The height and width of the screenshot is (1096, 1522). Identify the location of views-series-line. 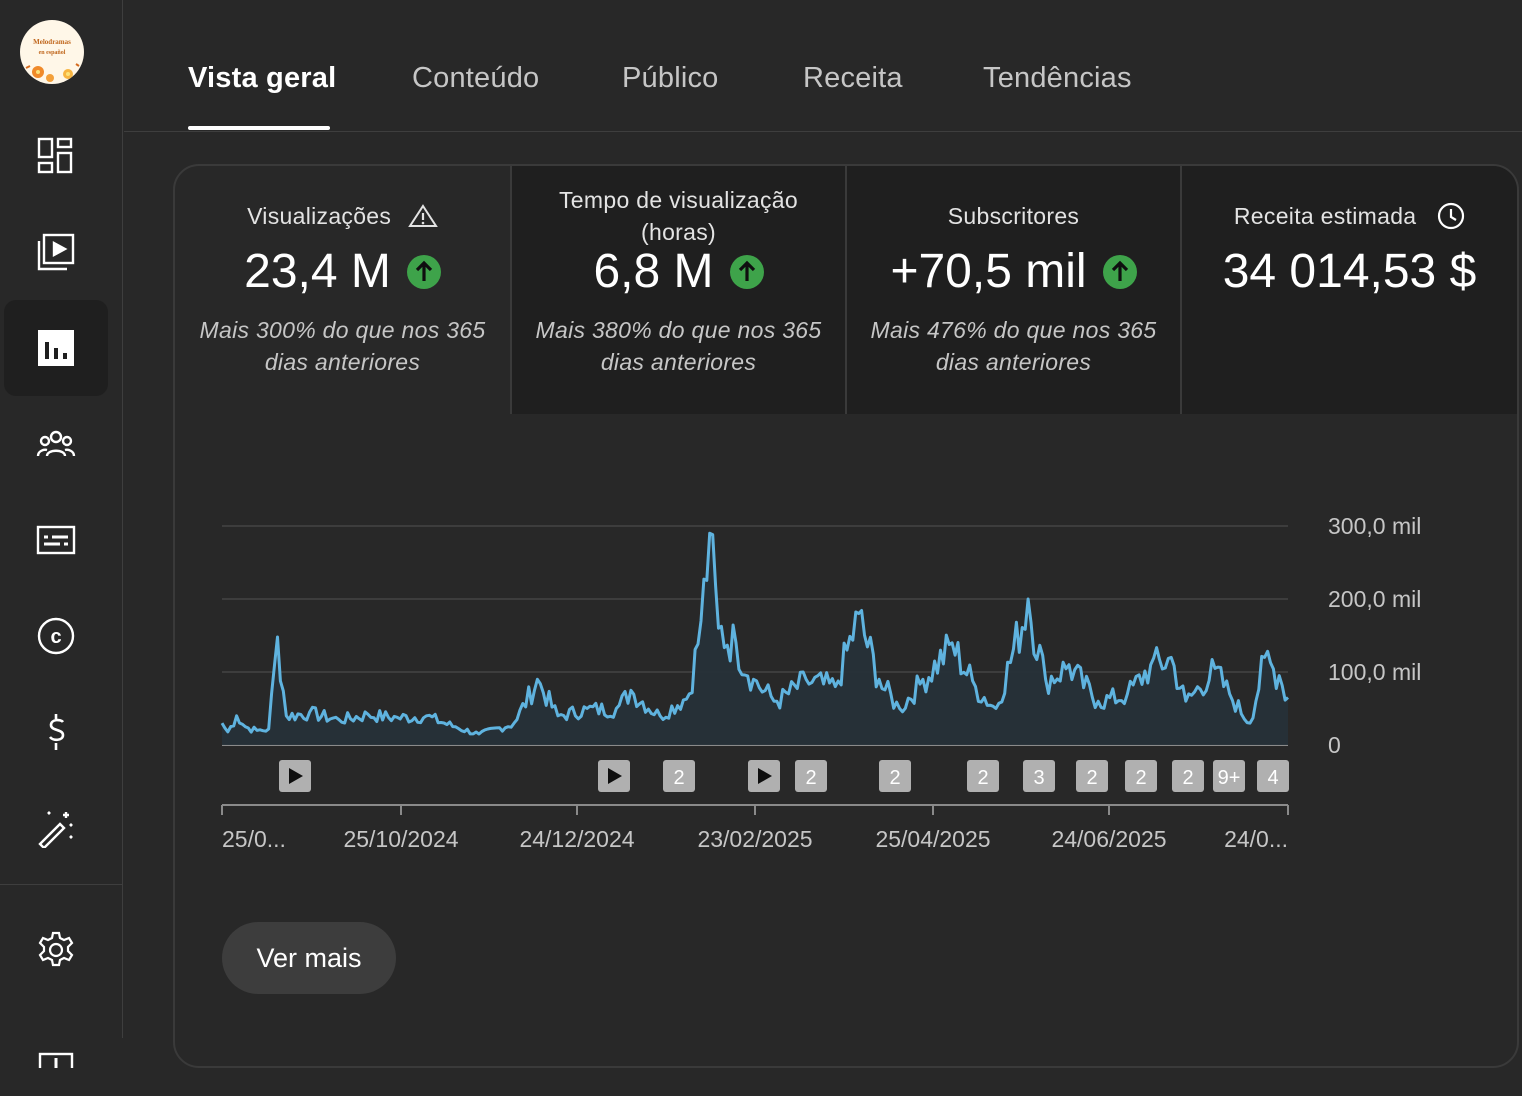
(755, 633).